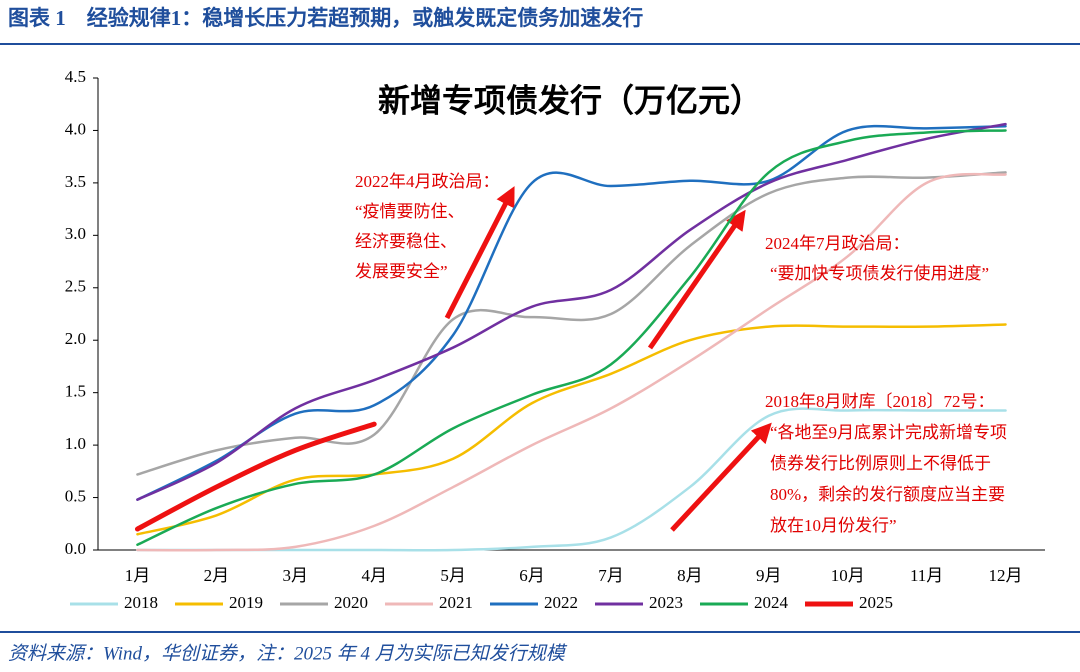 This screenshot has height=672, width=1080. I want to click on y-tick-label: 2.0, so click(75, 338).